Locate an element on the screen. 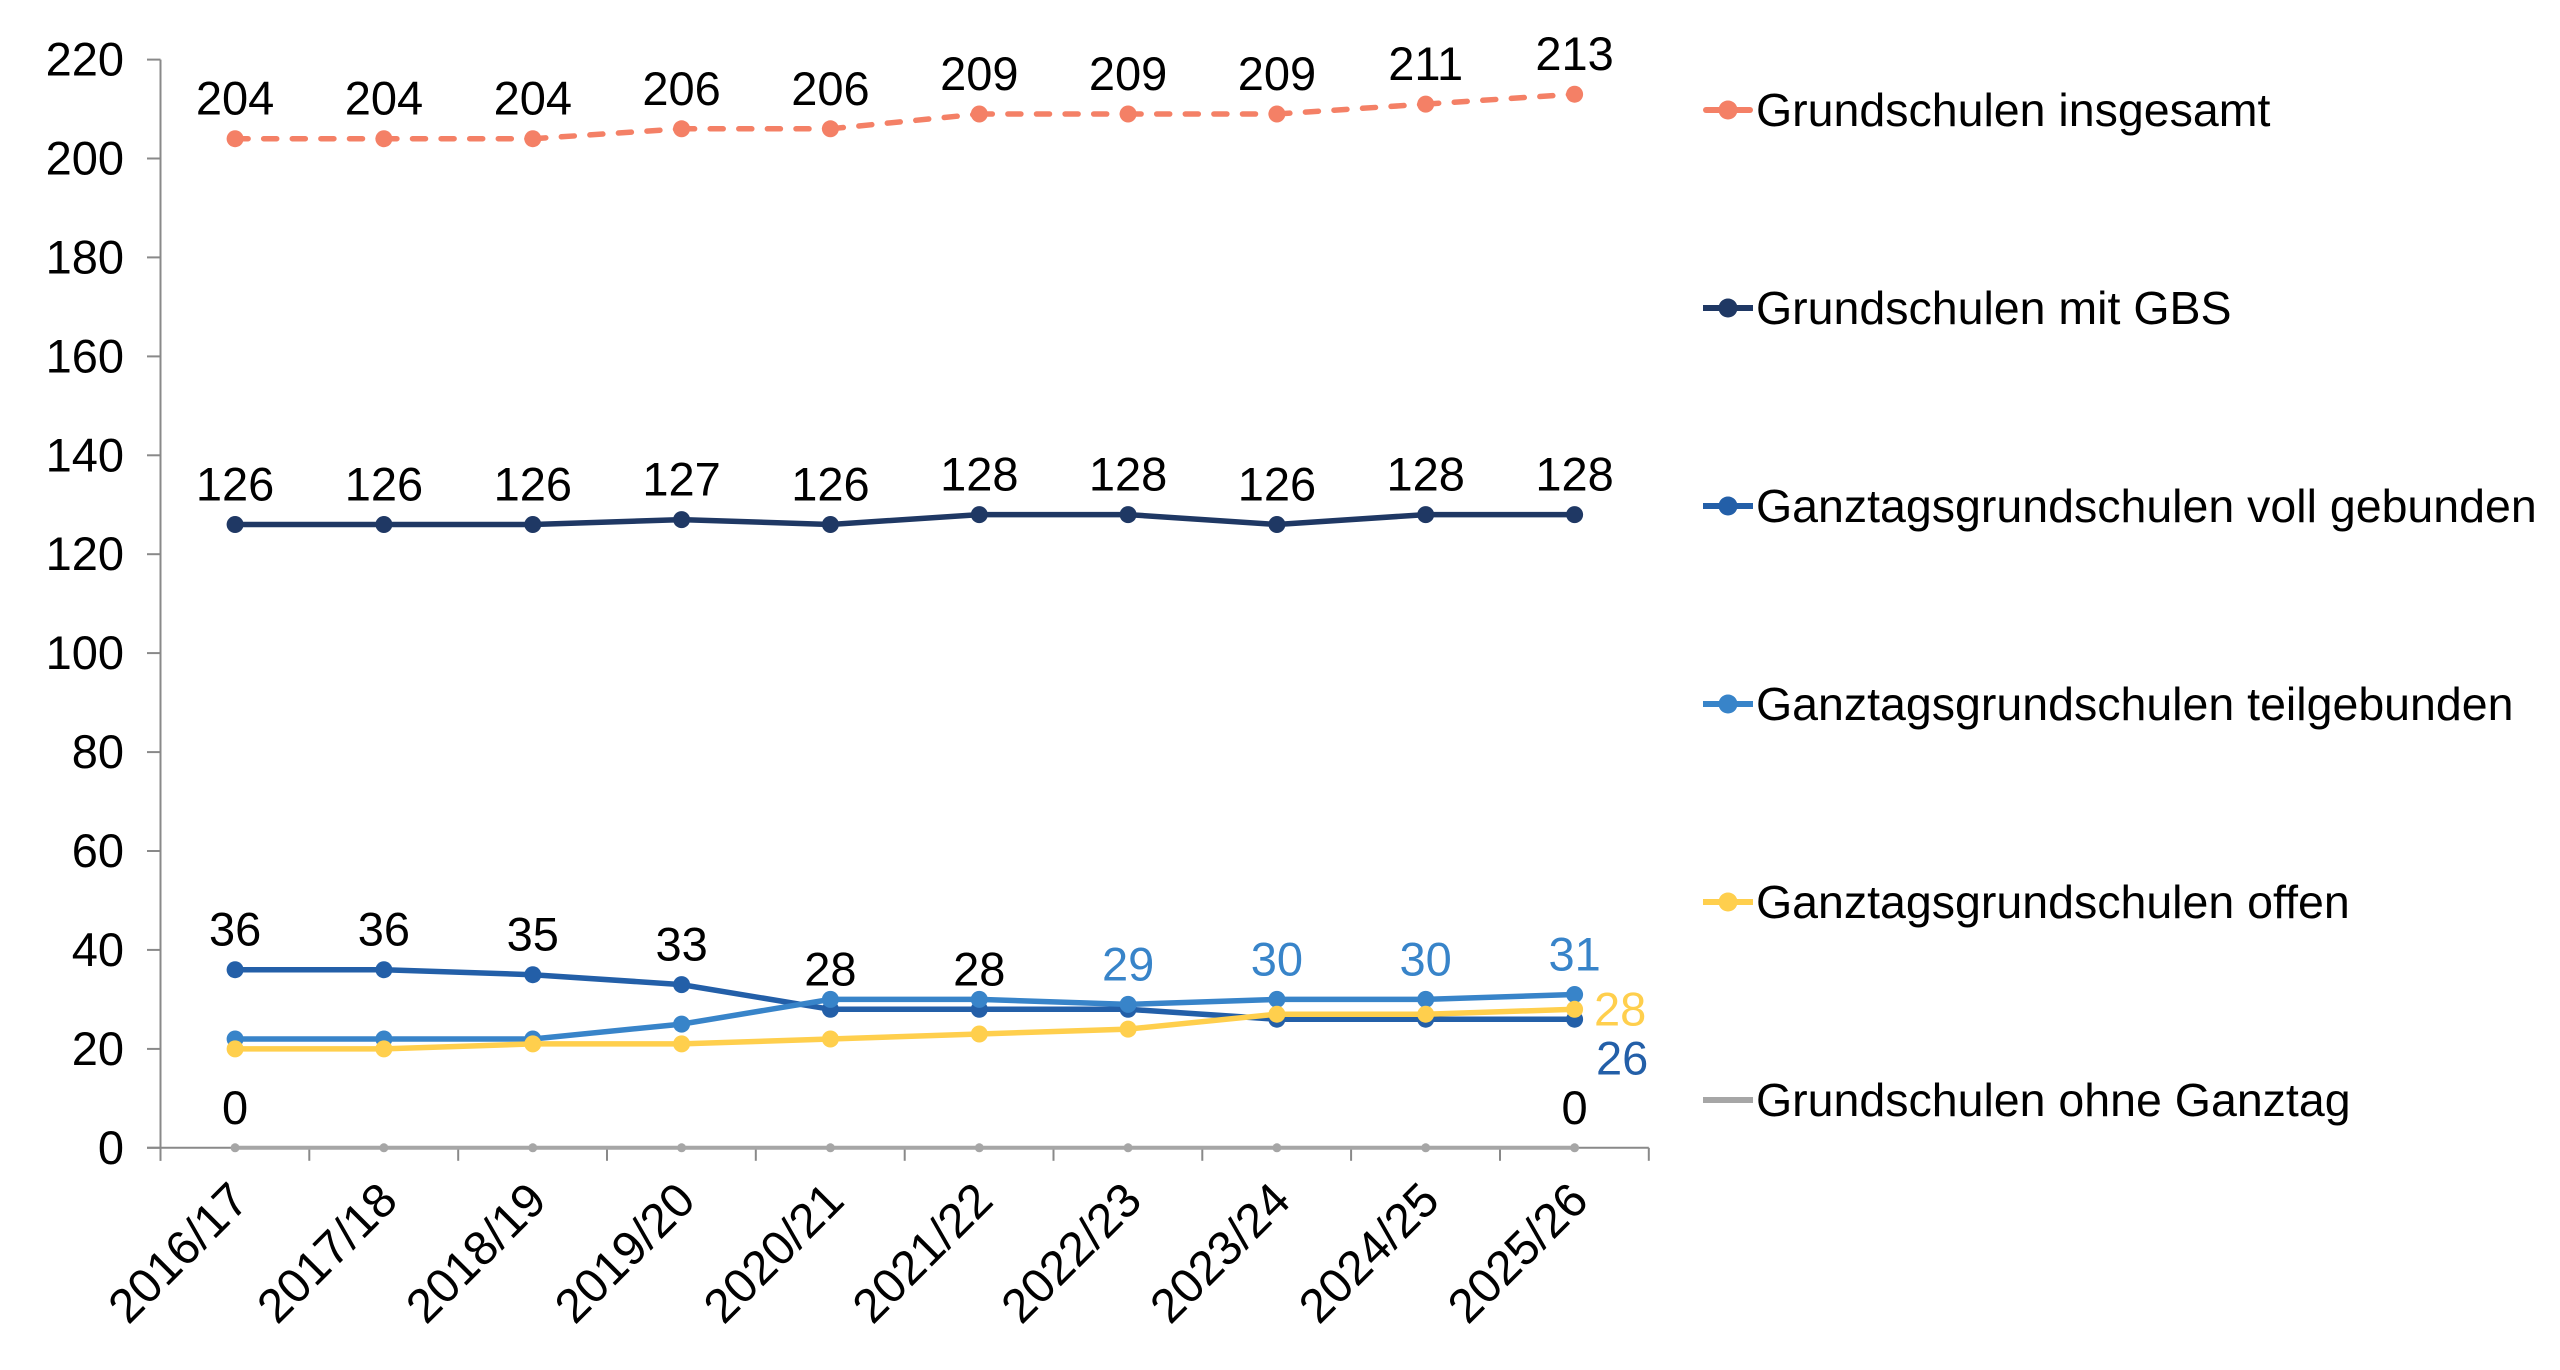 The image size is (2560, 1370). svg-text: 60 is located at coordinates (98, 850).